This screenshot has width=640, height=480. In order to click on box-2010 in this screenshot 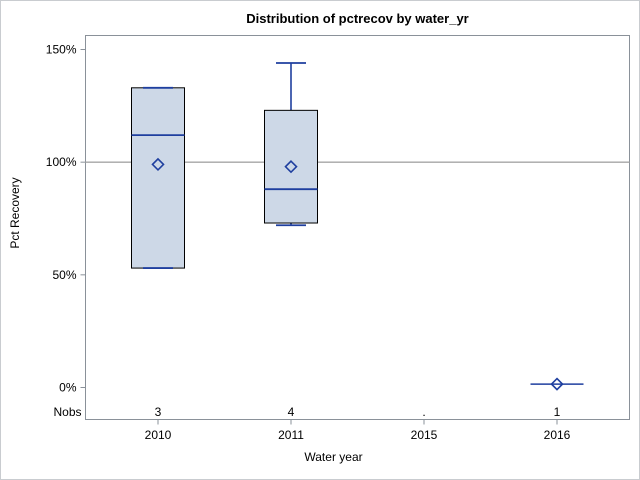, I will do `click(158, 178)`.